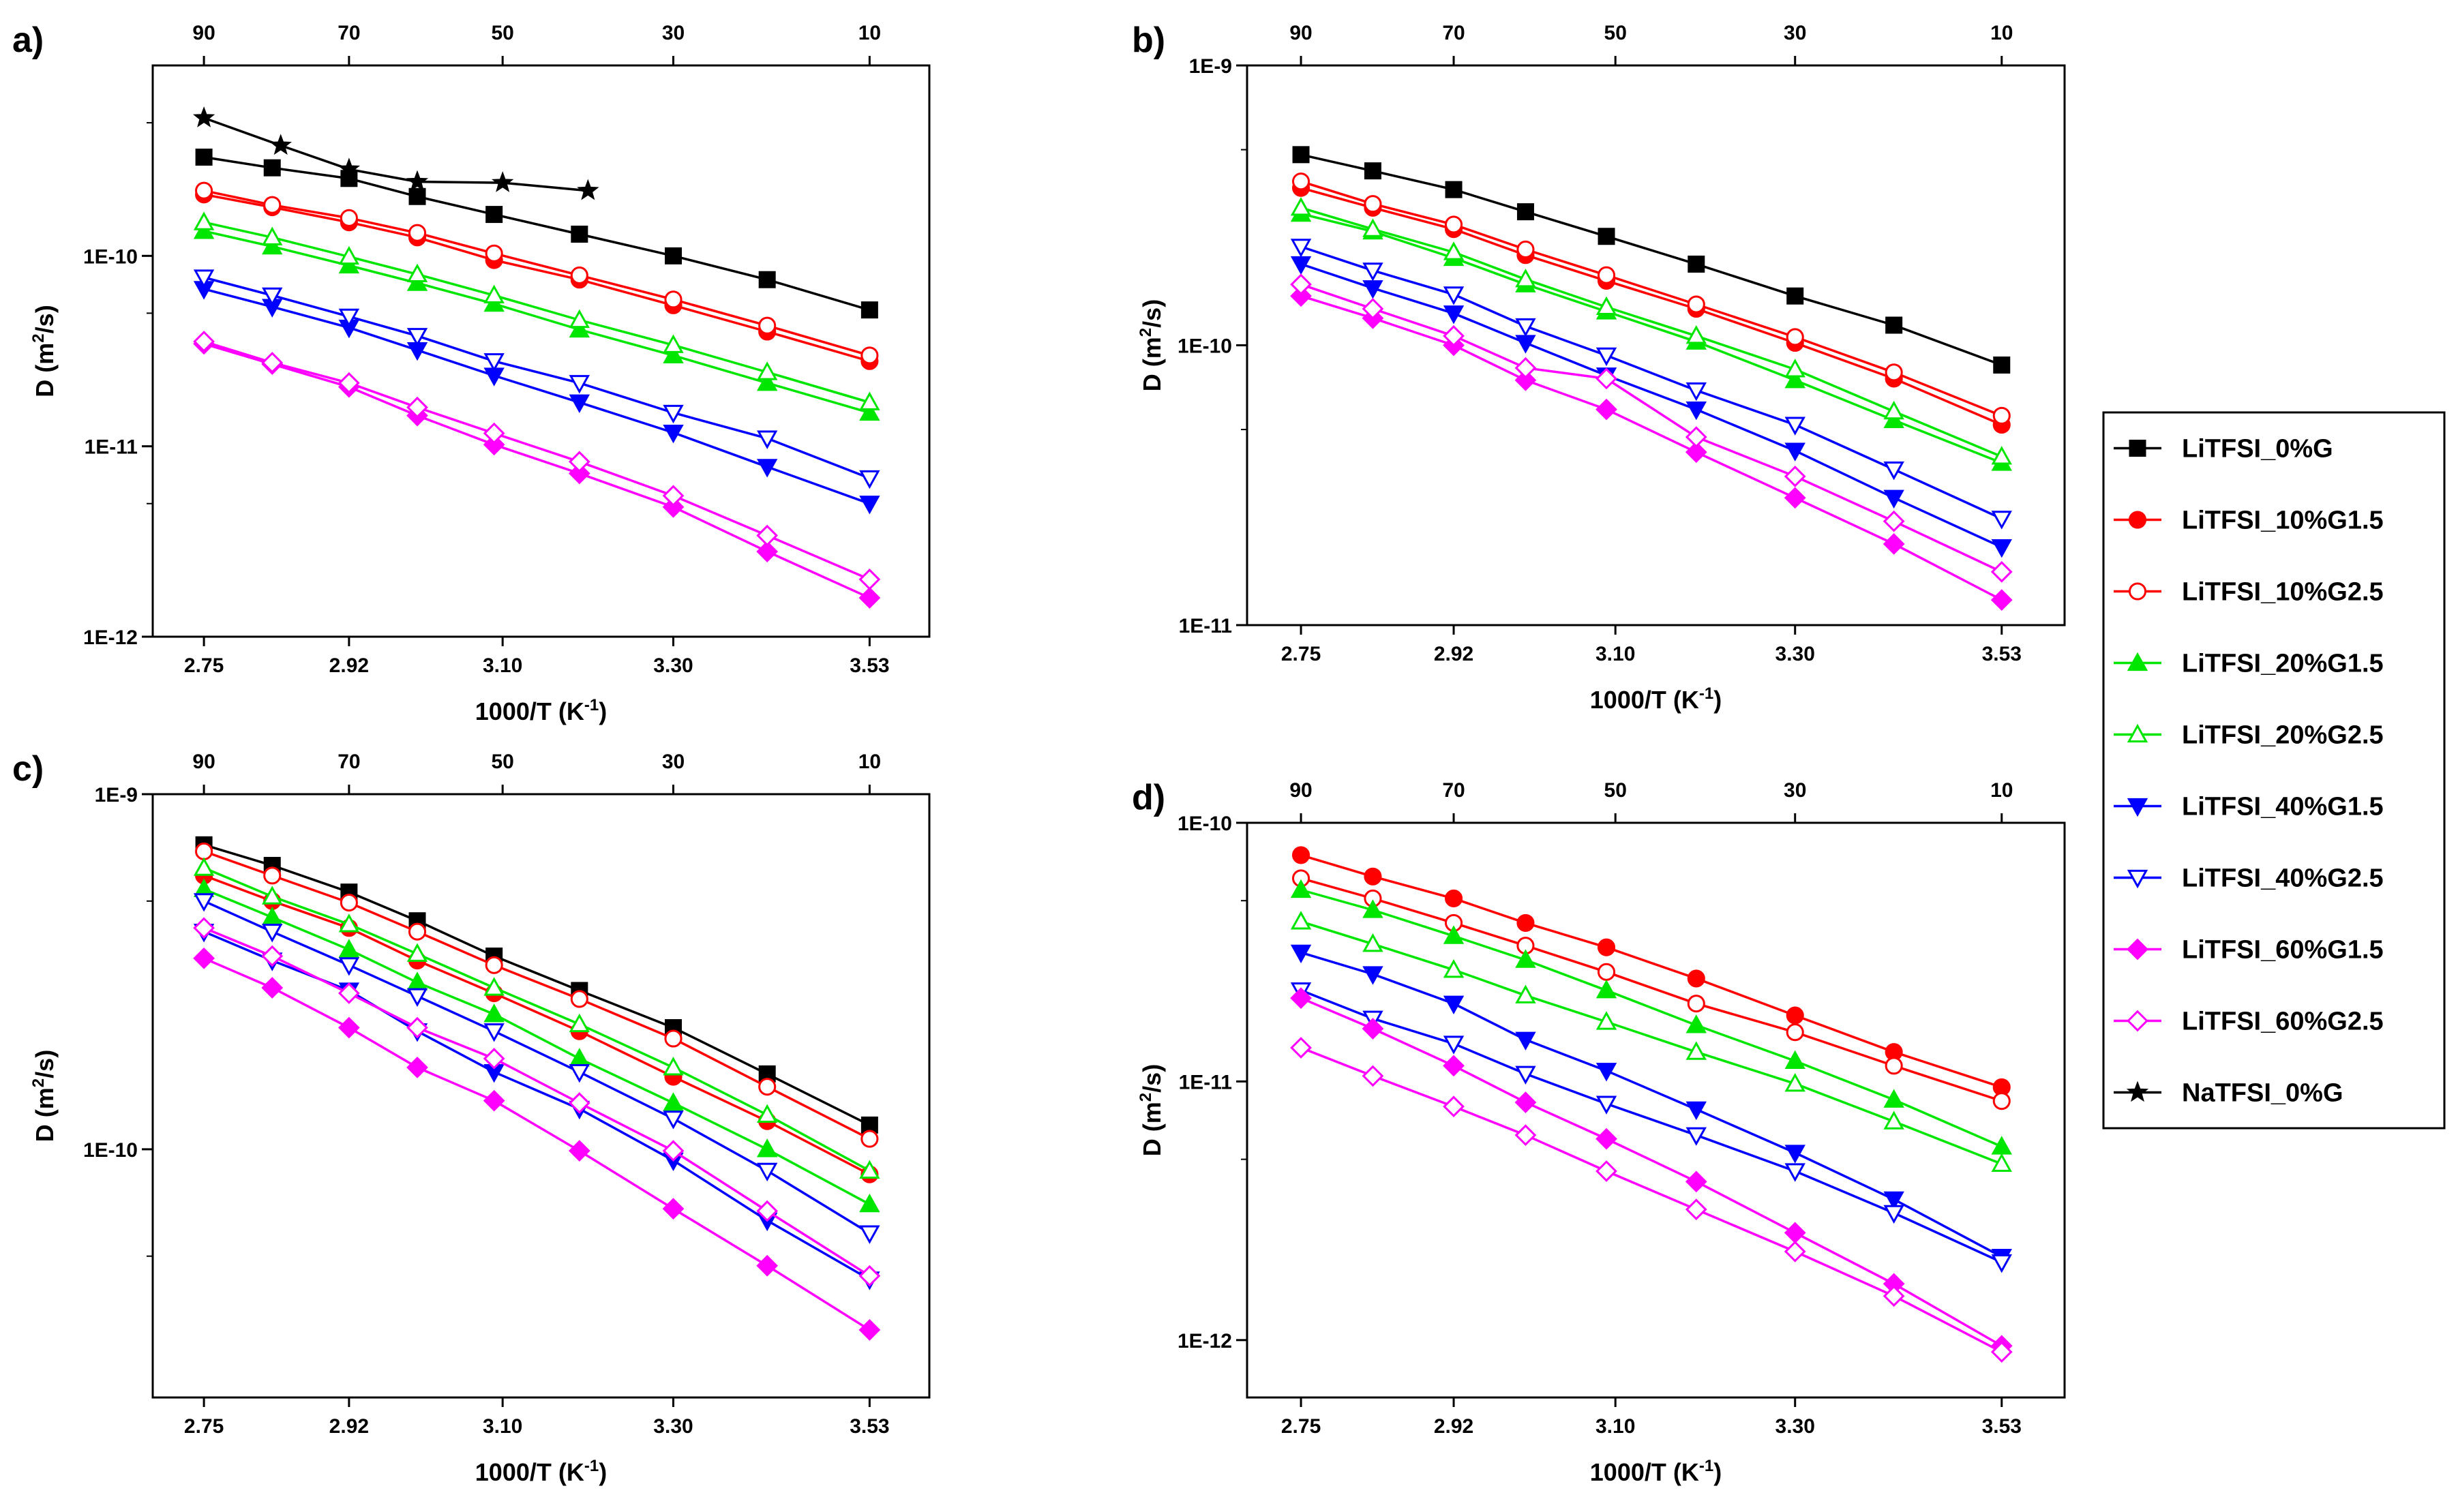 The image size is (2458, 1512). What do you see at coordinates (1301, 654) in the screenshot?
I see `x-tick-label: 2.75` at bounding box center [1301, 654].